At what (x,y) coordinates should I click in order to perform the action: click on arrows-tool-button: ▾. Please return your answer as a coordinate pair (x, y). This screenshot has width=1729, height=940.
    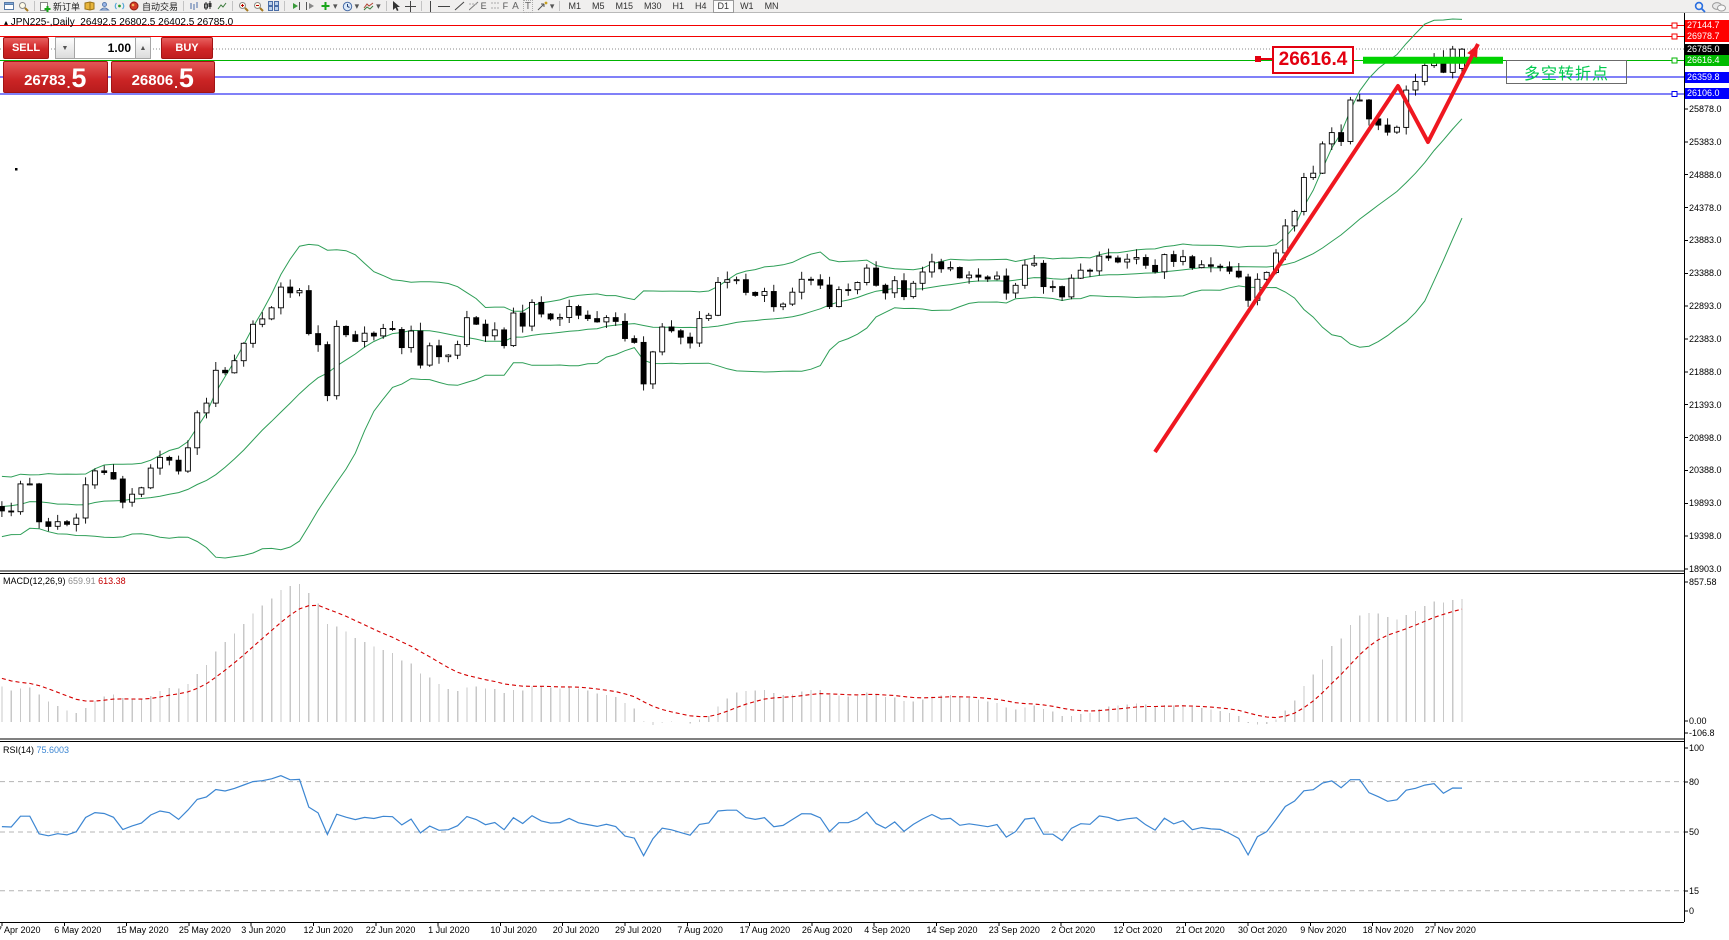
    Looking at the image, I should click on (546, 6).